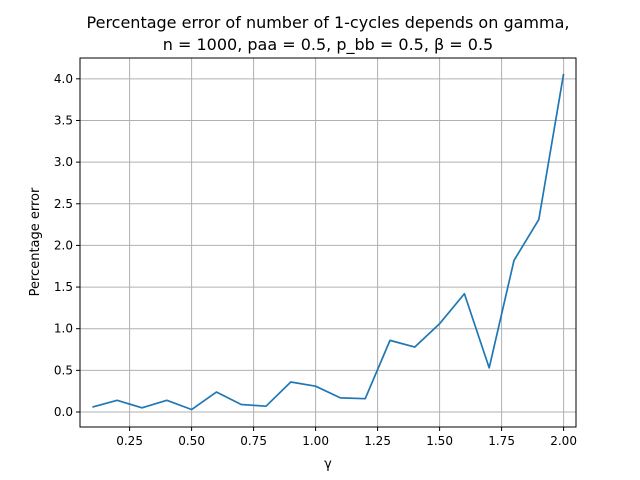 The height and width of the screenshot is (480, 640). I want to click on x-axis: 0.25 0.50 0.75 1.00 1.25 1.50 1.75 2.00, so click(346, 437).